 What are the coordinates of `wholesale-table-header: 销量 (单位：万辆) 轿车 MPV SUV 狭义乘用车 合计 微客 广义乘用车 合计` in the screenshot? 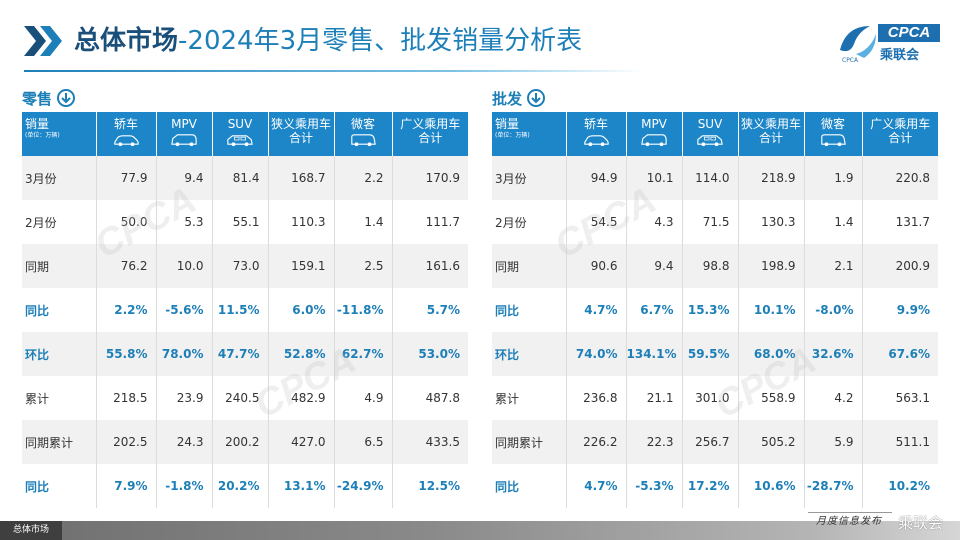 It's located at (715, 134).